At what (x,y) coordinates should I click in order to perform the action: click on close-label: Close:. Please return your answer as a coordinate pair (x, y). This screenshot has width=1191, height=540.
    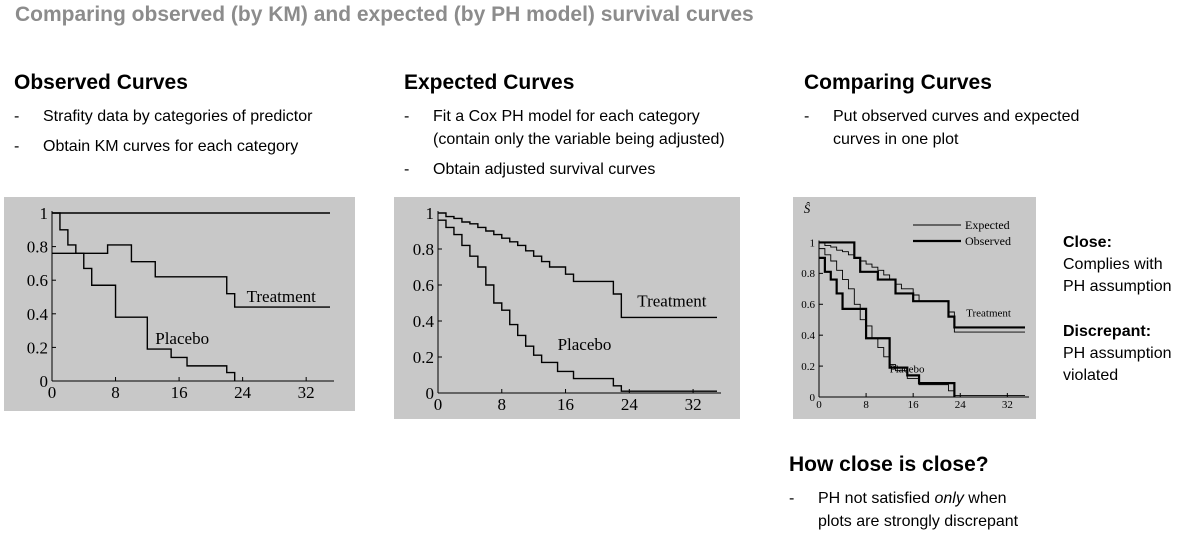
    Looking at the image, I should click on (1087, 242).